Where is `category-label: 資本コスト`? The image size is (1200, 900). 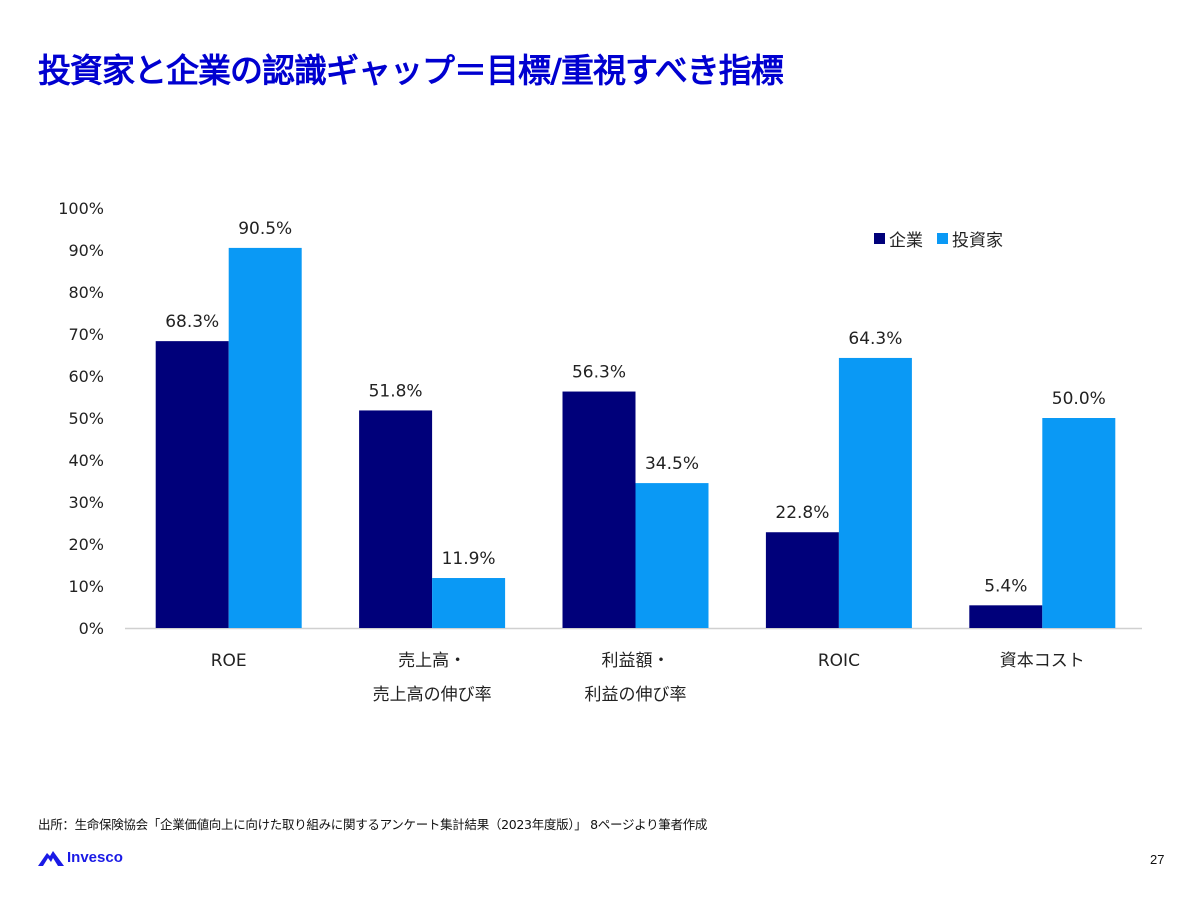
category-label: 資本コスト is located at coordinates (1042, 661).